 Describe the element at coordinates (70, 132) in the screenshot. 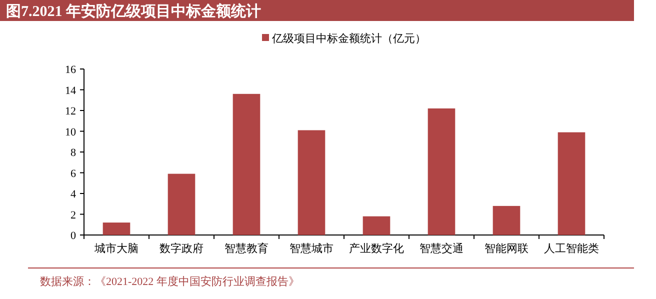

I see `y-tick-label: 10` at that location.